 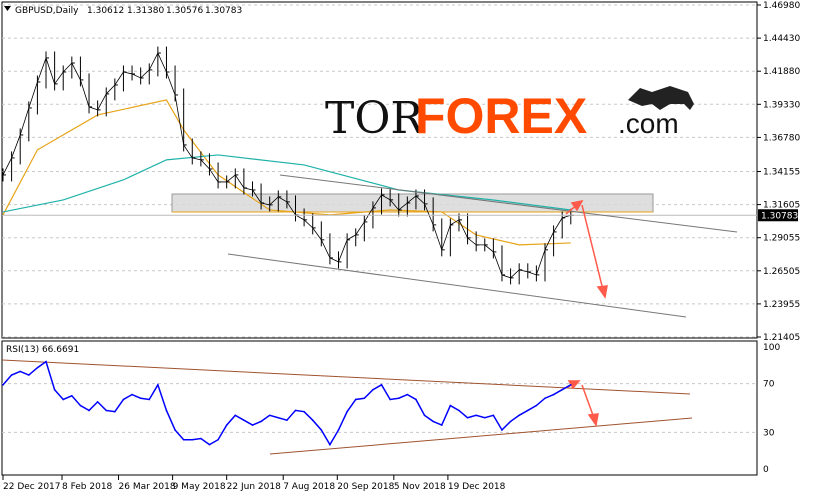 I want to click on price-tick-label: 1.29055, so click(x=781, y=239).